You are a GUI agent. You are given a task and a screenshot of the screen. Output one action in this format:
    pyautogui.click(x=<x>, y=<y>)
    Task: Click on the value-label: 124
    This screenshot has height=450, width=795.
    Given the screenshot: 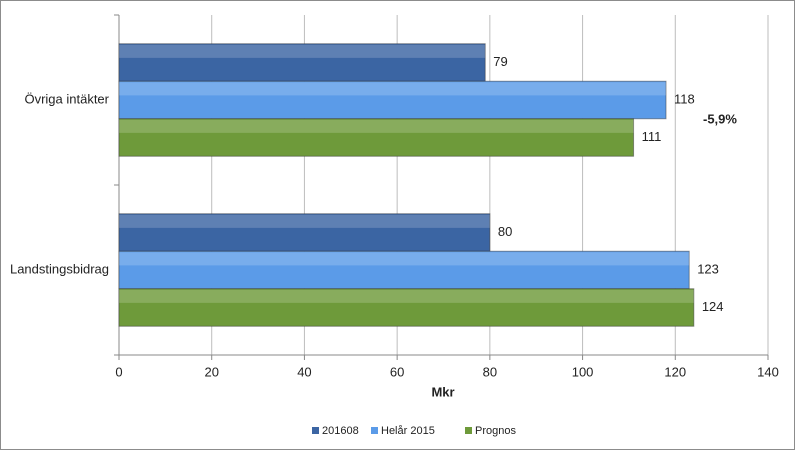 What is the action you would take?
    pyautogui.click(x=713, y=306)
    